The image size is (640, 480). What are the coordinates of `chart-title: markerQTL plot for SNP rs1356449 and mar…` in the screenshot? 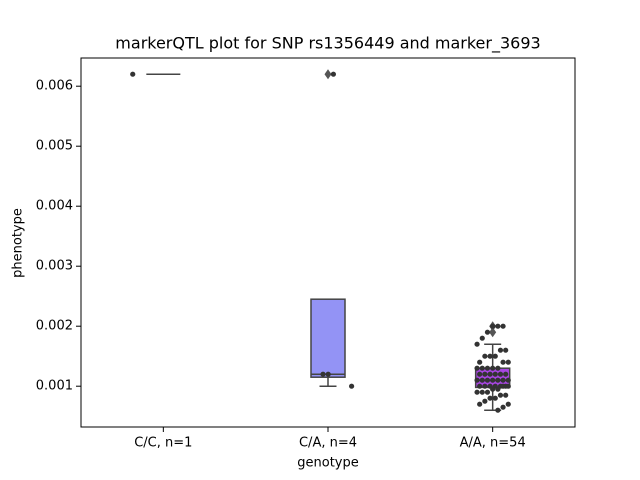 It's located at (327, 44).